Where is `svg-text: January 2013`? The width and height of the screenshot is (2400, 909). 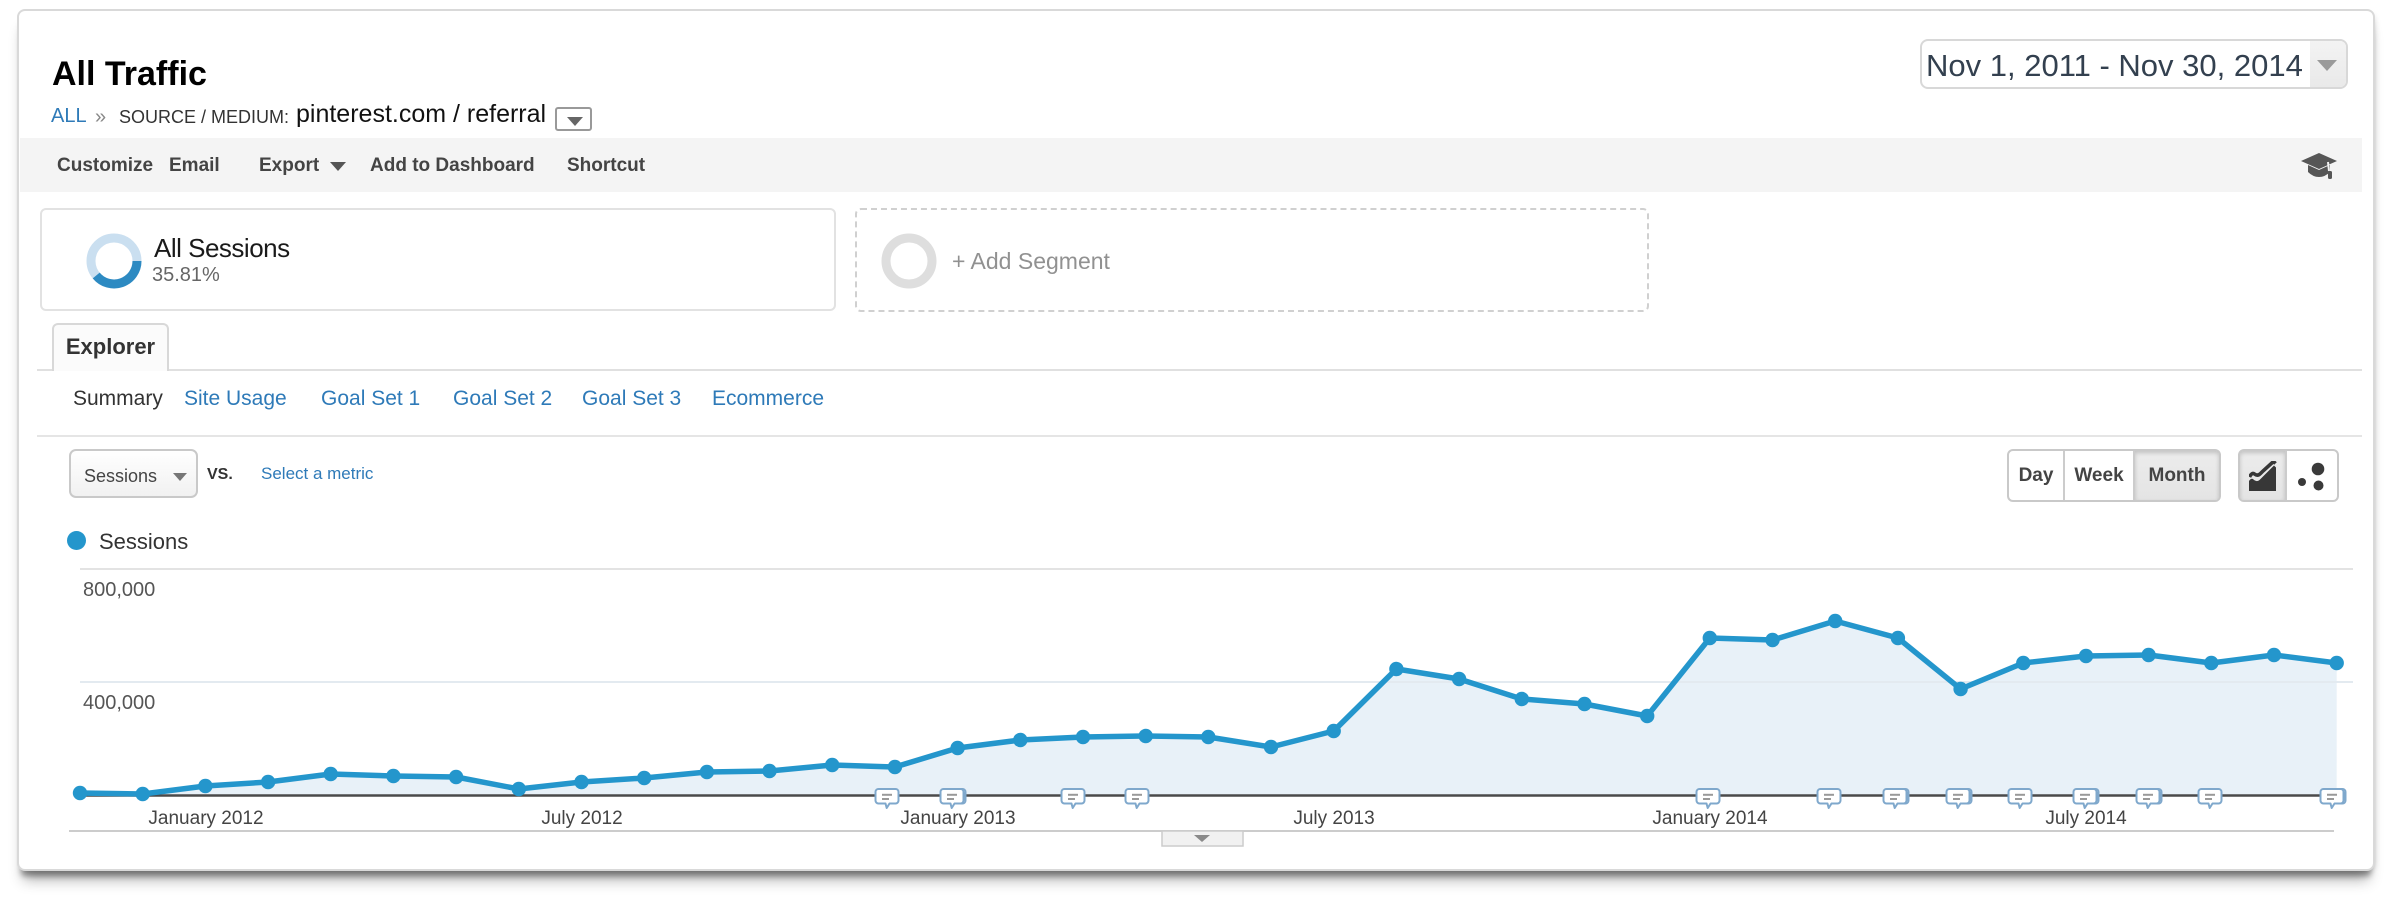 svg-text: January 2013 is located at coordinates (957, 818).